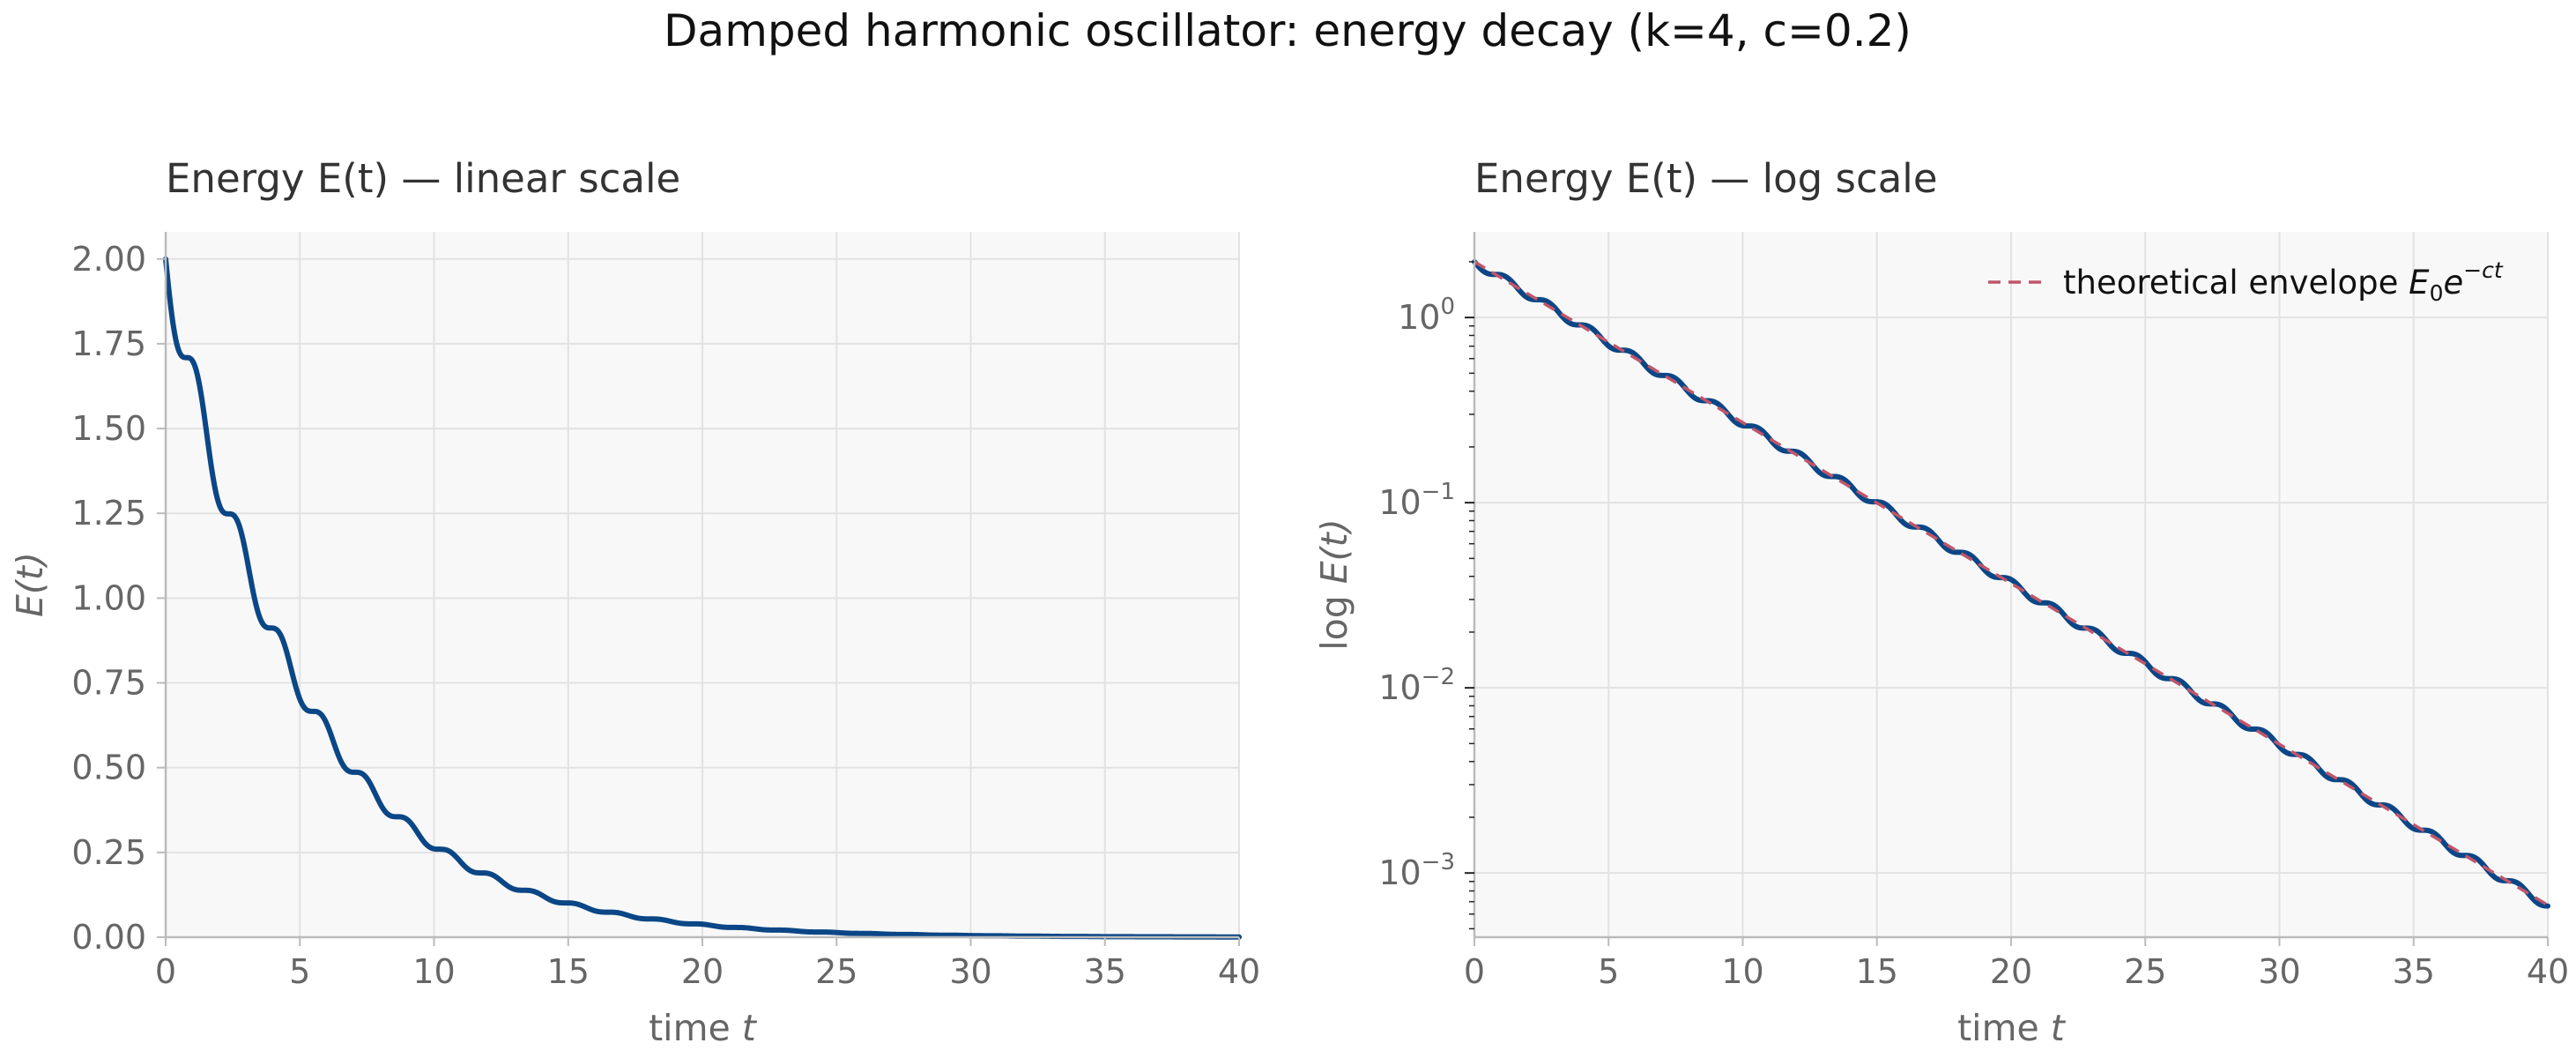 The image size is (2576, 1058). I want to click on log-x-tick-label: 30, so click(2279, 971).